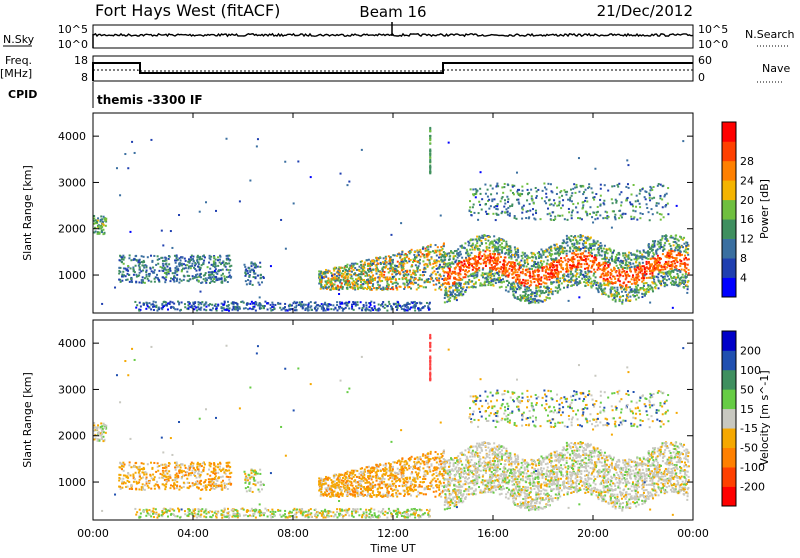 This screenshot has height=558, width=800. I want to click on nsearch-tick-bottom: 10^0, so click(713, 44).